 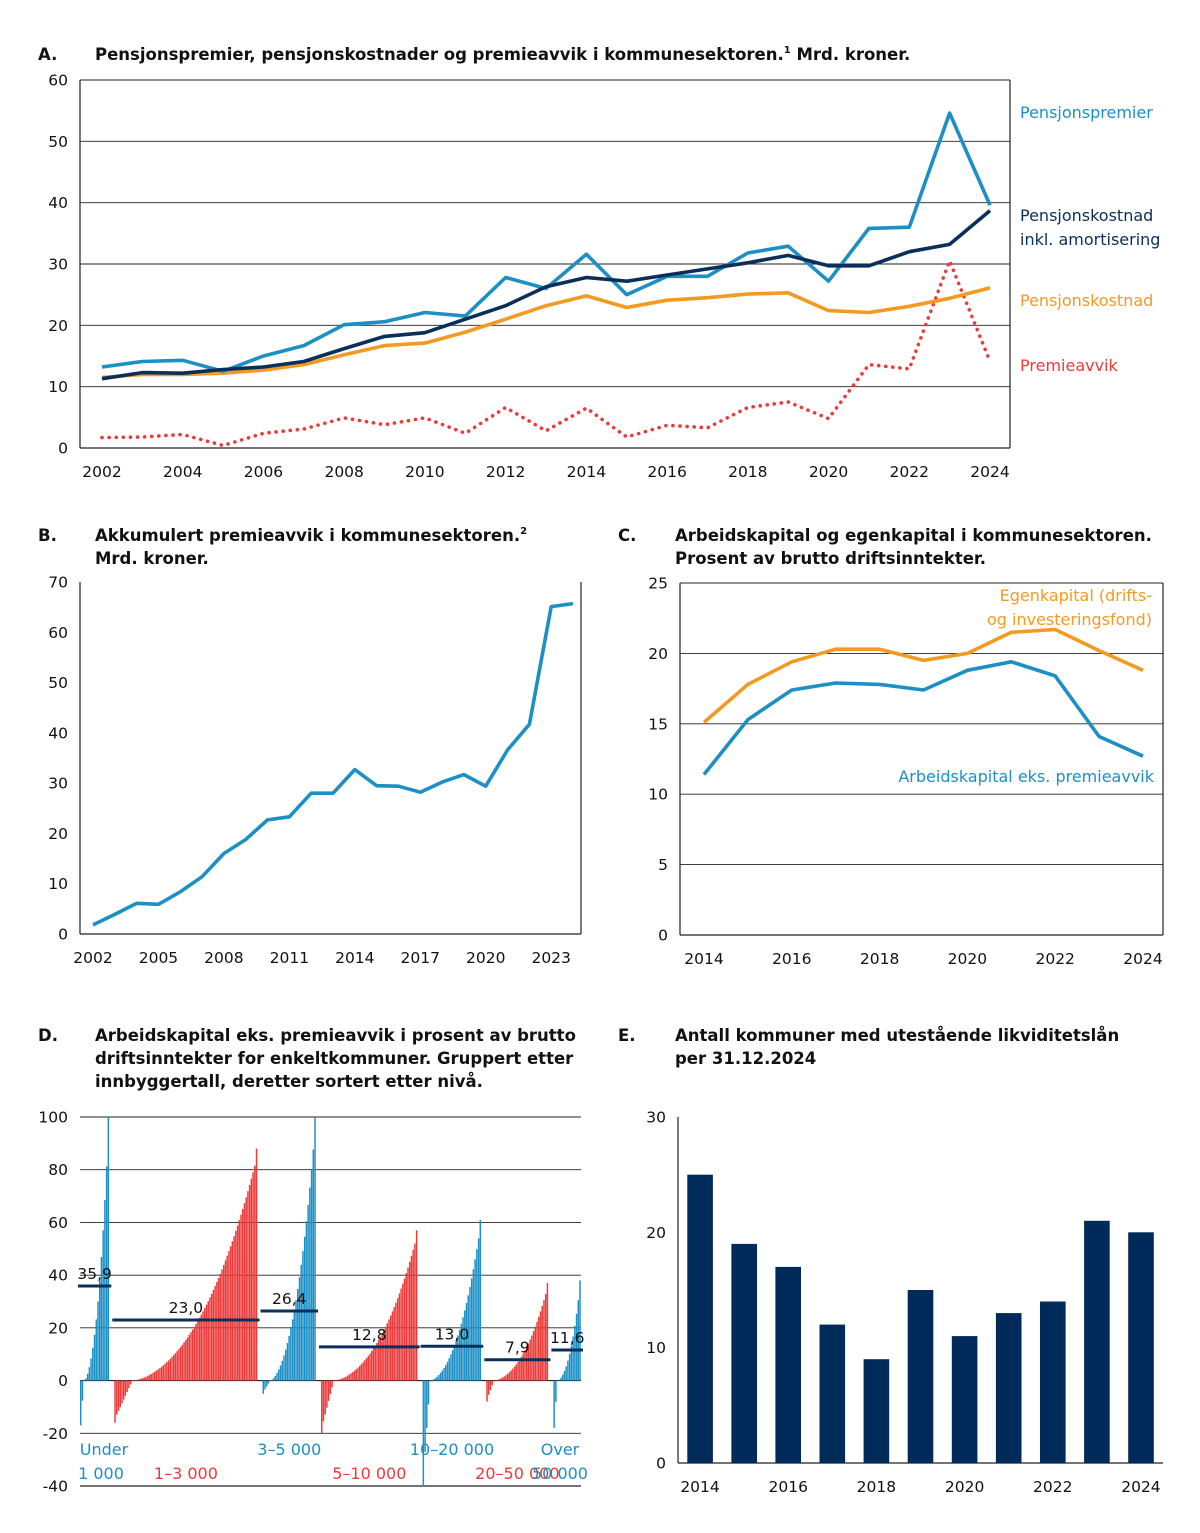 What do you see at coordinates (58, 81) in the screenshot?
I see `panel-a-ytick-label: 60` at bounding box center [58, 81].